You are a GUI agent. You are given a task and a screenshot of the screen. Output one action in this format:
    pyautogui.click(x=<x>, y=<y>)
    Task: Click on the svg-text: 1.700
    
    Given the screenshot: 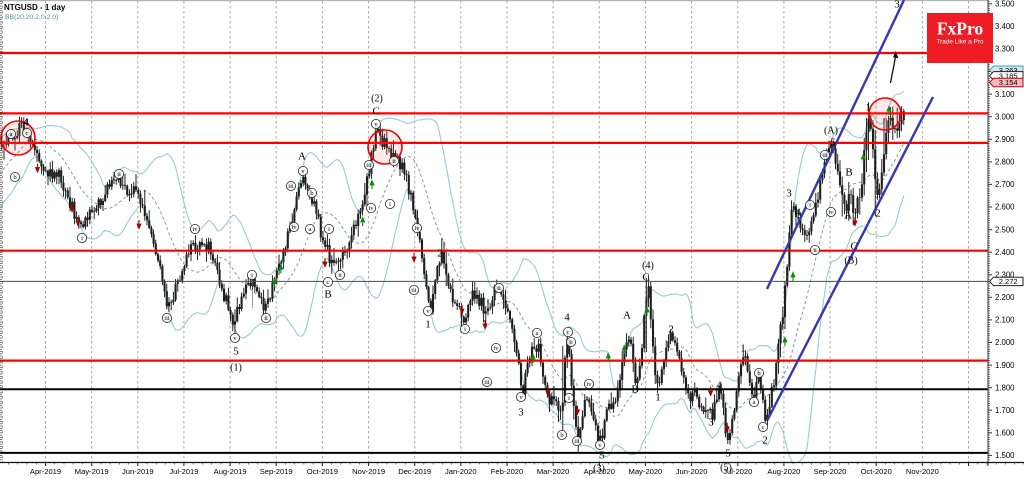 What is the action you would take?
    pyautogui.click(x=1005, y=410)
    